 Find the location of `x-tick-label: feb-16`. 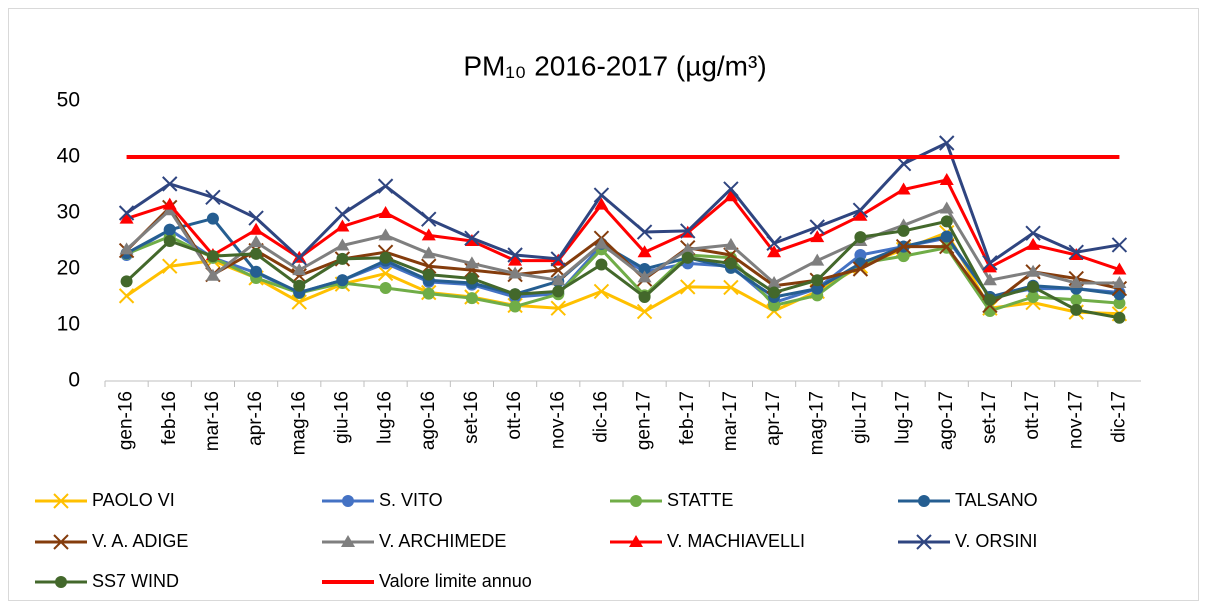

x-tick-label: feb-16 is located at coordinates (169, 418).